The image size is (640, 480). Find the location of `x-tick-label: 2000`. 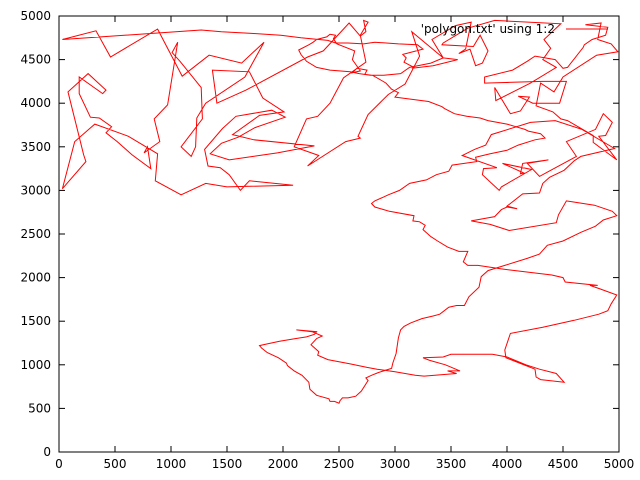

x-tick-label: 2000 is located at coordinates (283, 464).